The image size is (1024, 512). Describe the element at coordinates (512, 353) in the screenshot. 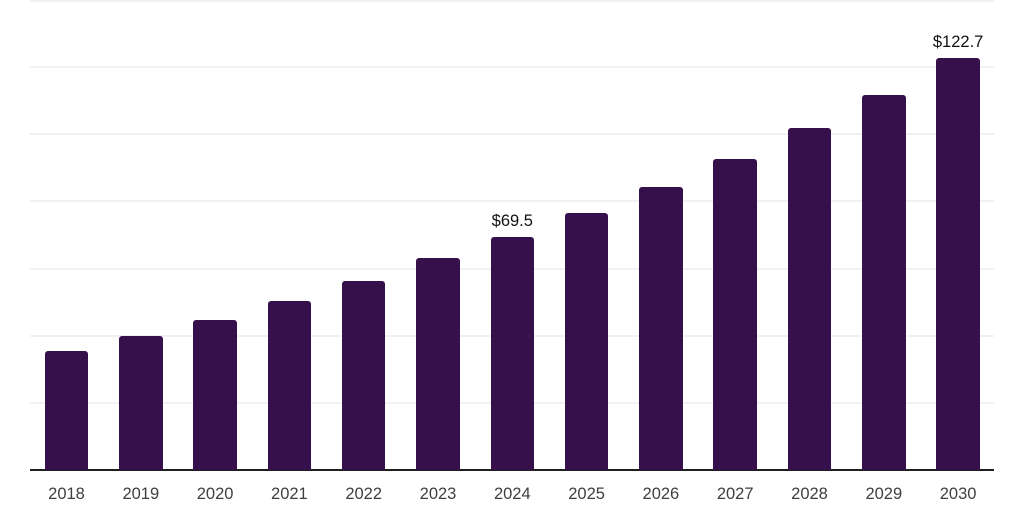

I see `bar-2024` at that location.